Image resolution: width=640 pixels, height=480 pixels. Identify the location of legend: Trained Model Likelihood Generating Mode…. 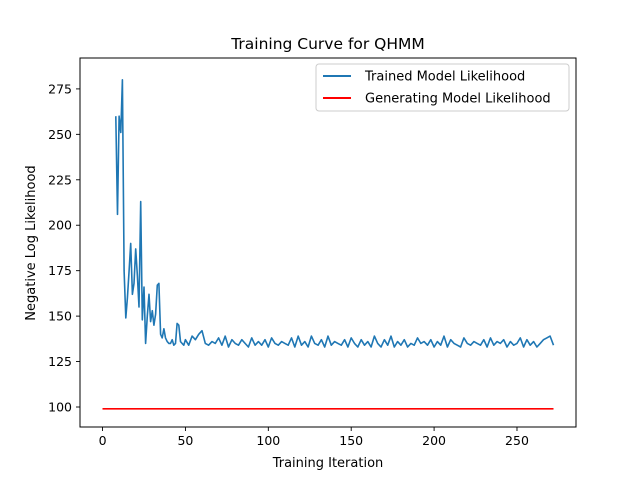
(442, 87).